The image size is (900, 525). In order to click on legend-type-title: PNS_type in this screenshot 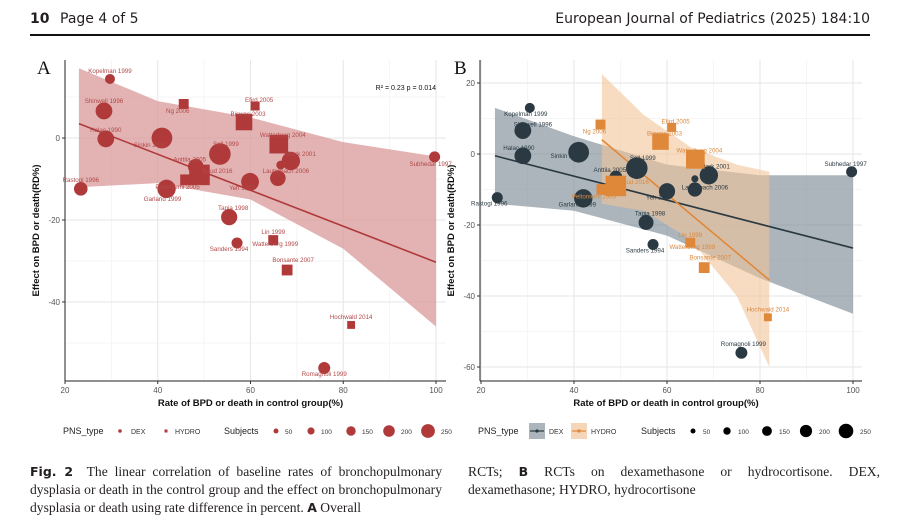, I will do `click(498, 431)`.